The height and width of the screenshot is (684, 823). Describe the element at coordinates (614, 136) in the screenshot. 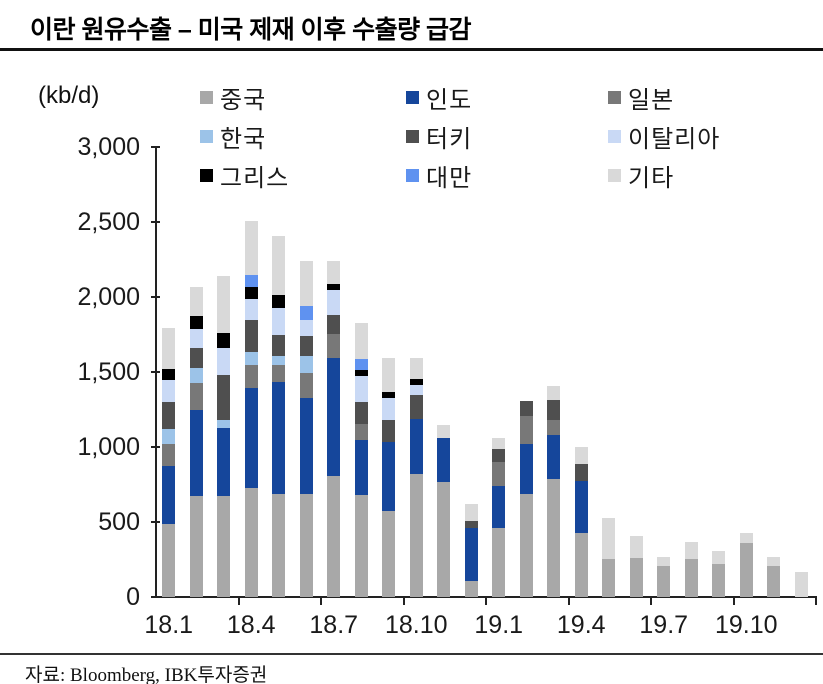

I see `legend-swatch-이탈리아` at that location.